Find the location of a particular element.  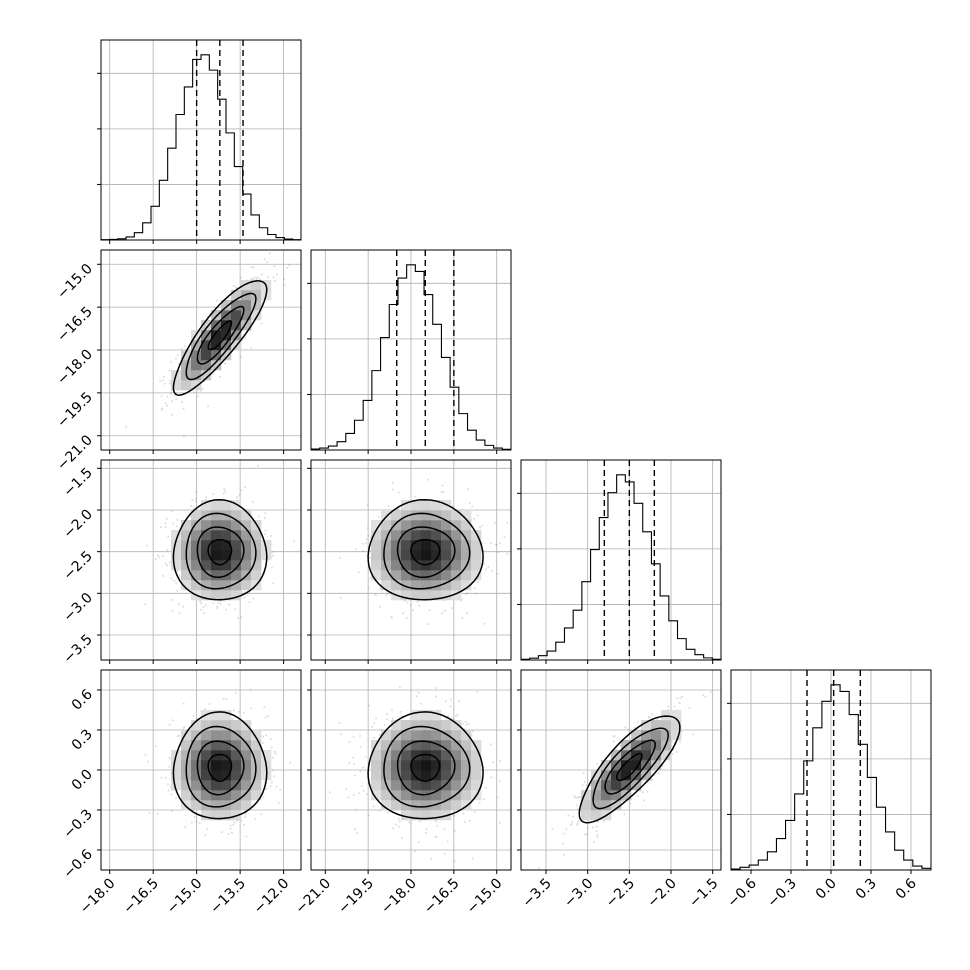

x-tick-label: −1.5 is located at coordinates (703, 893).